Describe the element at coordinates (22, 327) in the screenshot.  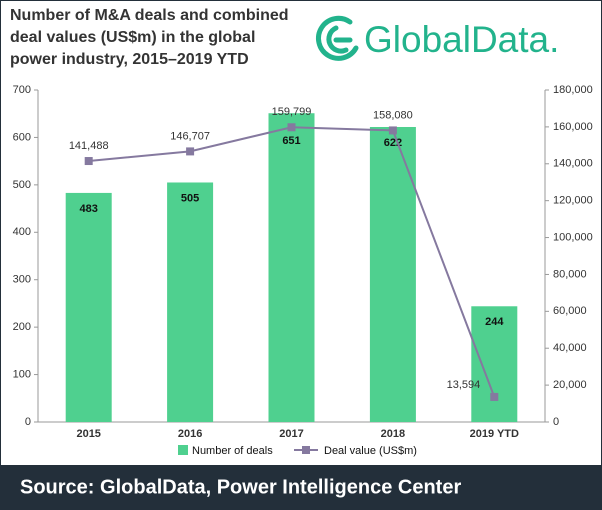
I see `y-tick-label: 200` at that location.